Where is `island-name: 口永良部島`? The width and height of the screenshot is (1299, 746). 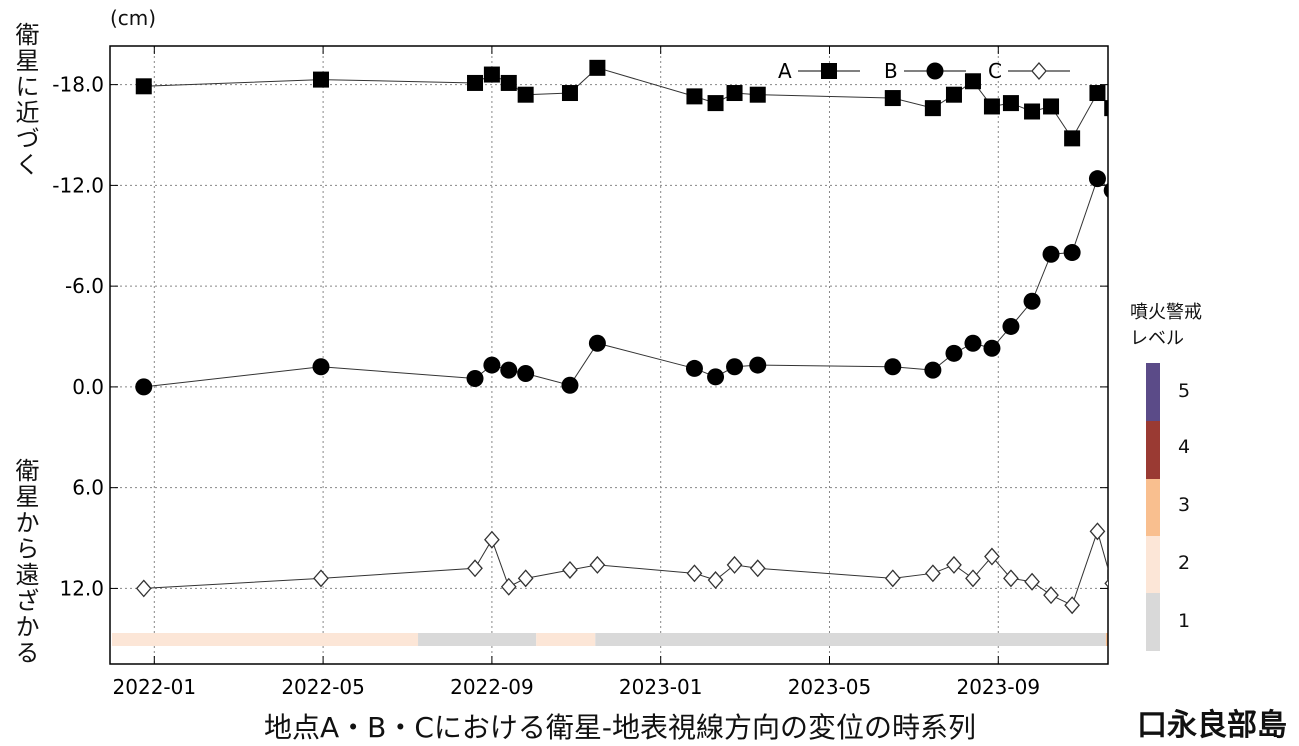
island-name: 口永良部島 is located at coordinates (1212, 725).